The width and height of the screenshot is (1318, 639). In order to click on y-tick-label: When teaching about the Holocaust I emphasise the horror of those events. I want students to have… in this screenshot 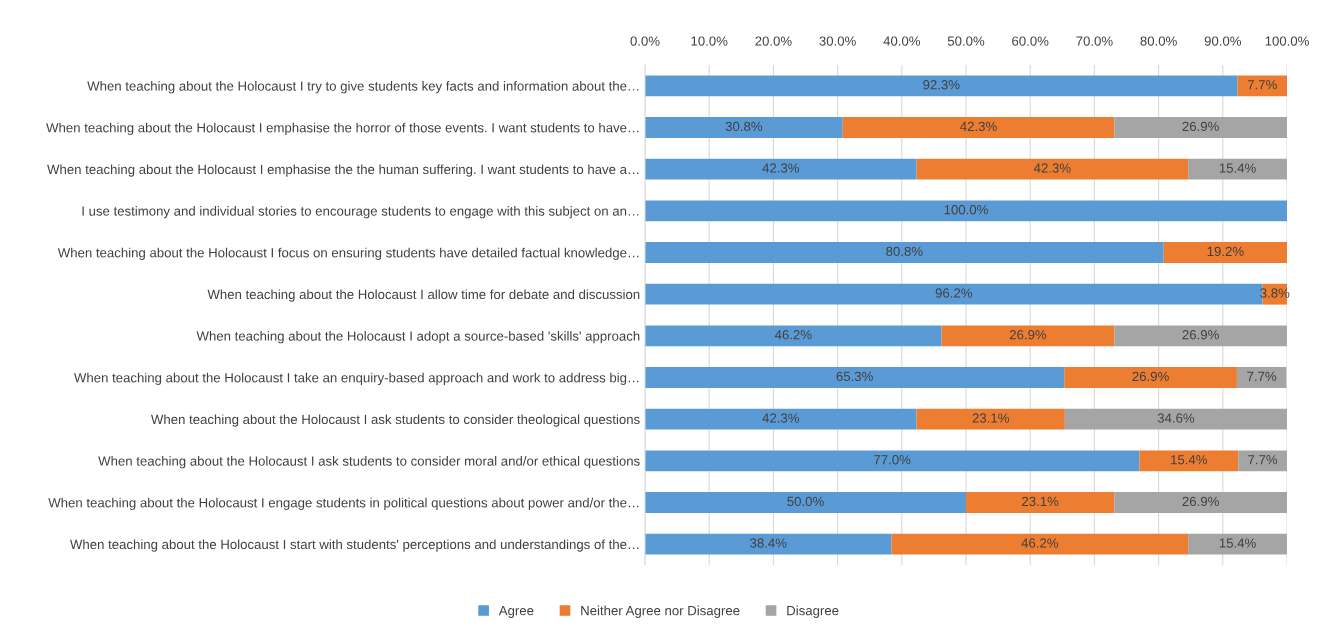, I will do `click(342, 129)`.